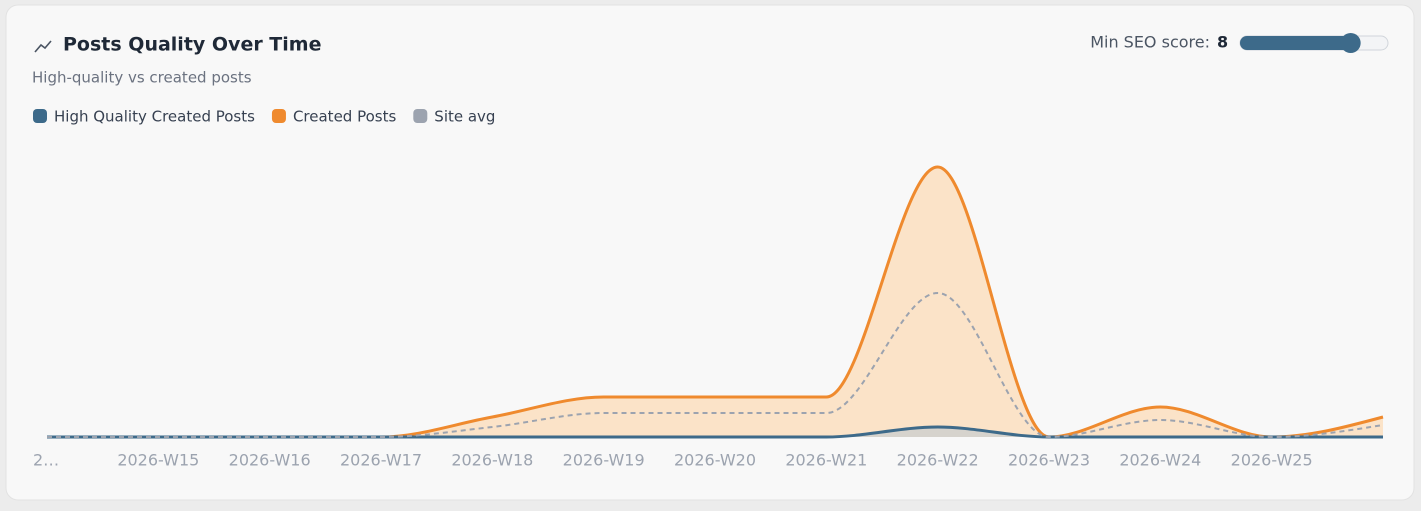 Image resolution: width=1421 pixels, height=511 pixels. Describe the element at coordinates (1150, 42) in the screenshot. I see `slider-label: Min SEO score:` at that location.